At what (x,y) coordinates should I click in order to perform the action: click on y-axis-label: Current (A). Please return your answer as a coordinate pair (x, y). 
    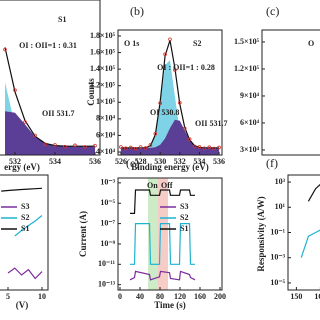
    Looking at the image, I should click on (83, 234).